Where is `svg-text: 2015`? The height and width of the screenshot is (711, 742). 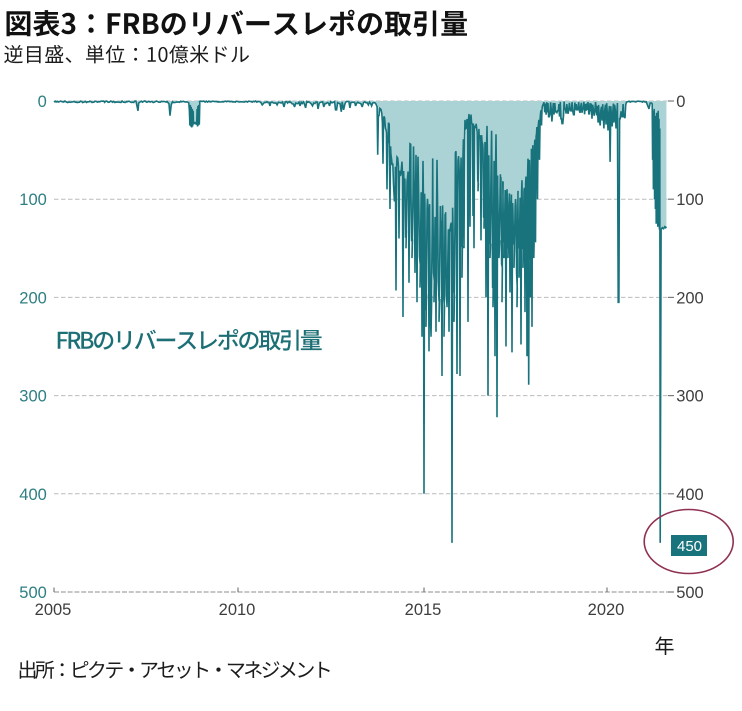 svg-text: 2015 is located at coordinates (423, 610).